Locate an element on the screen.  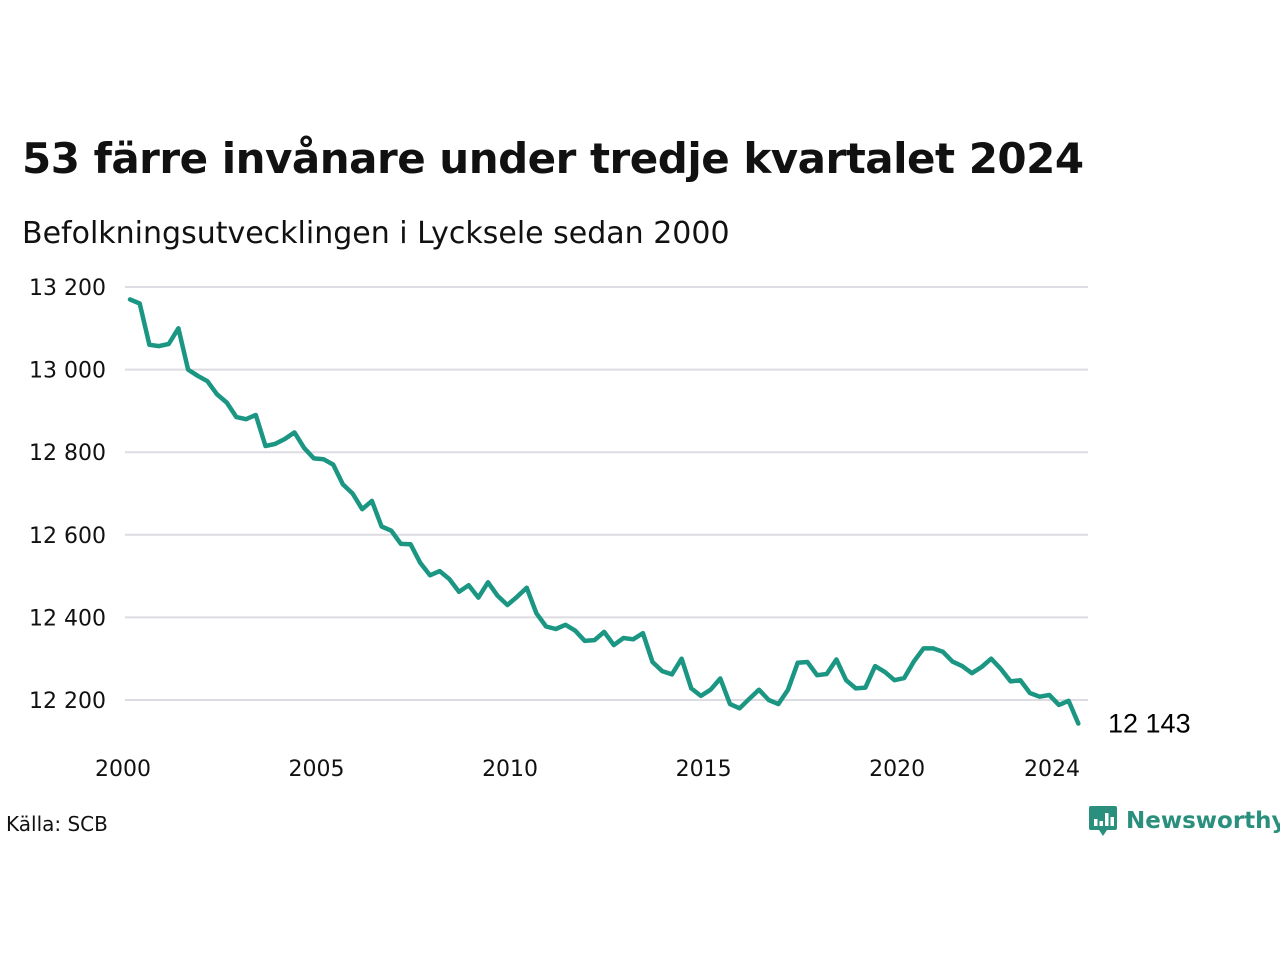
x-tick-label: 2005 is located at coordinates (317, 769).